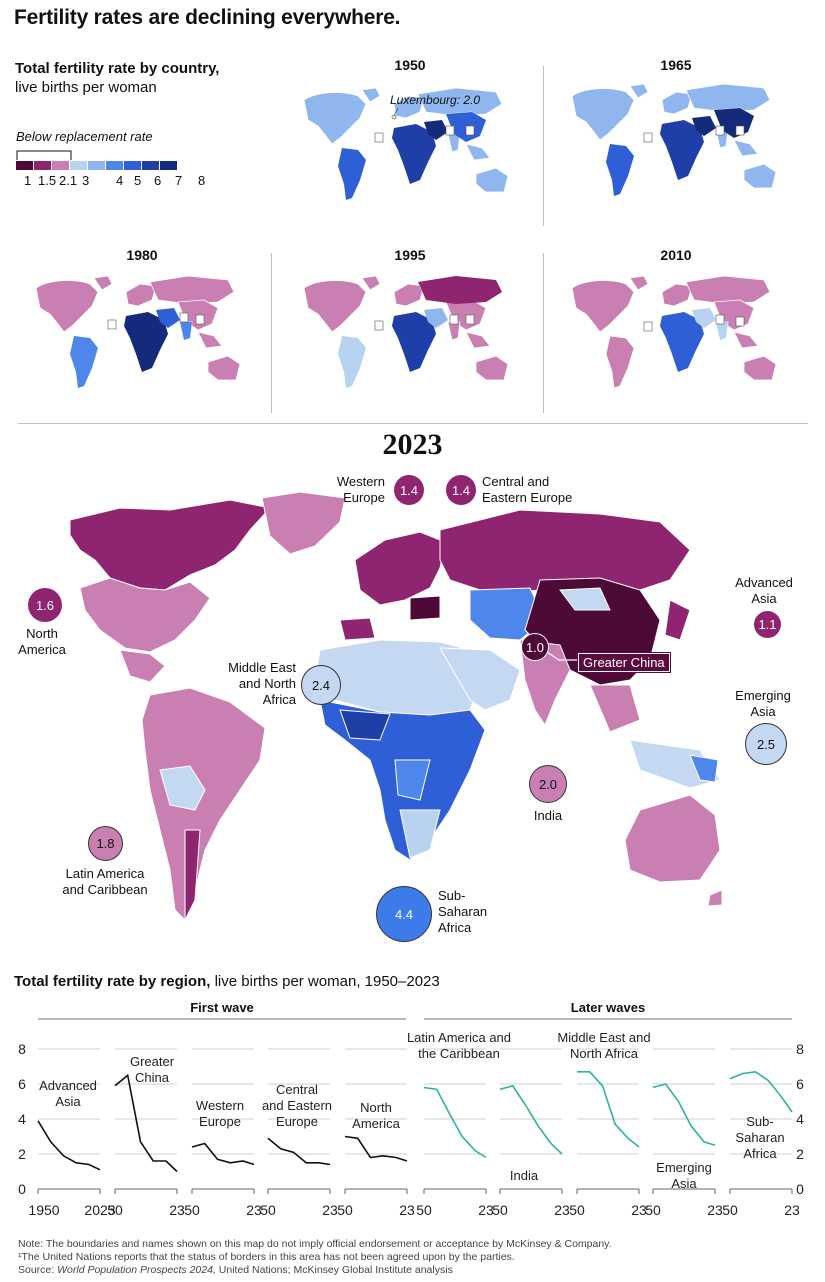 This screenshot has width=825, height=1282. Describe the element at coordinates (563, 656) in the screenshot. I see `greater-china-leader` at that location.